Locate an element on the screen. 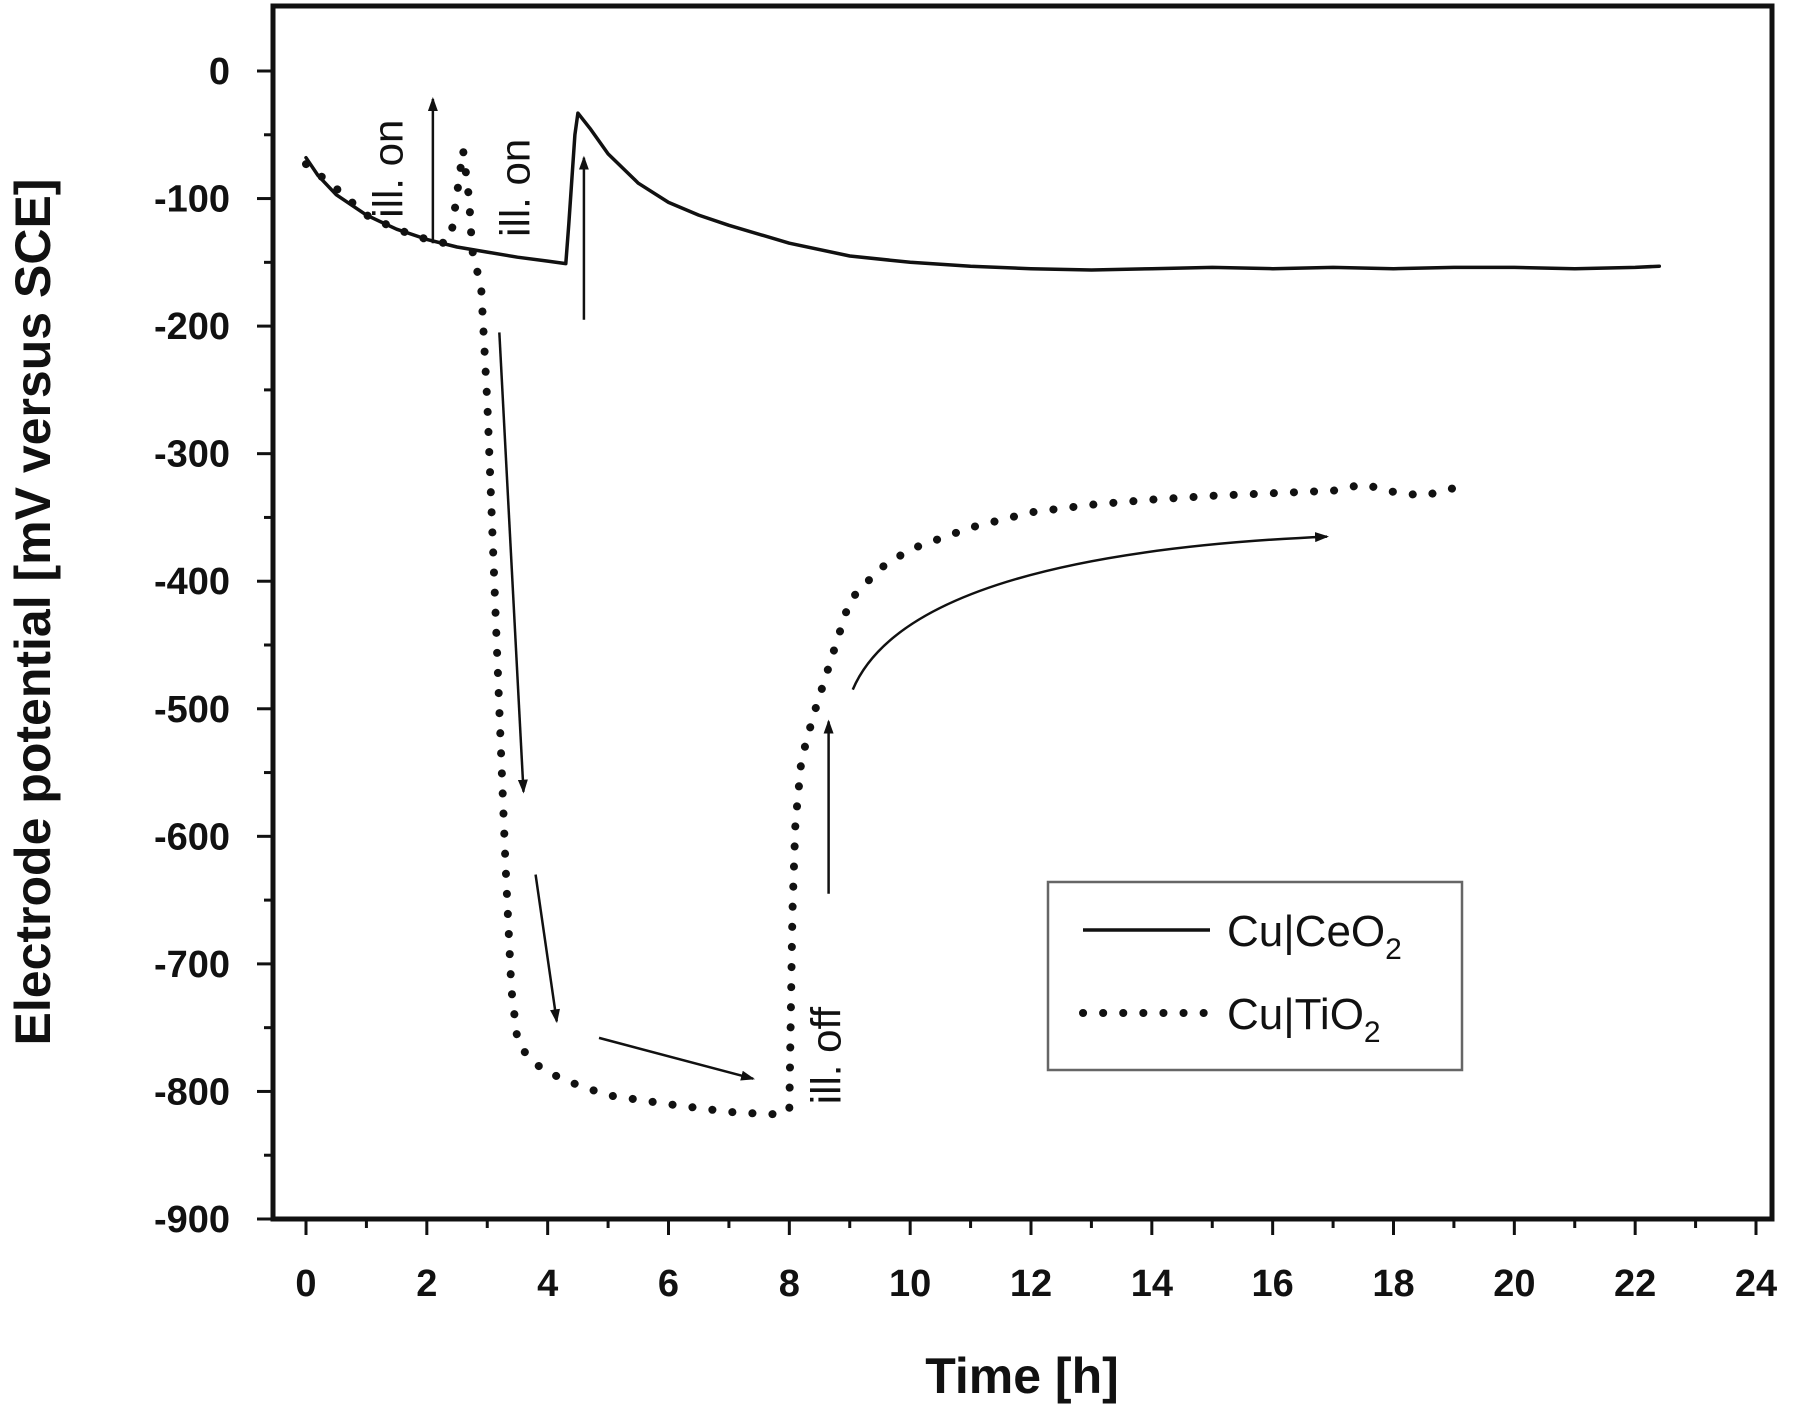 This screenshot has width=1800, height=1421. x-tick-label: 20 is located at coordinates (1514, 1284).